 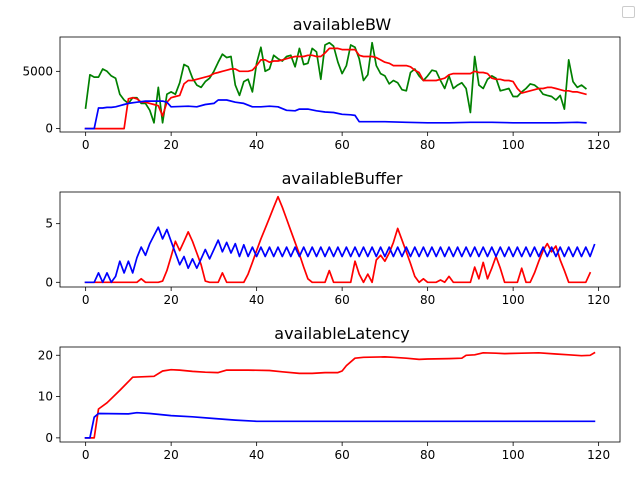 What do you see at coordinates (341, 333) in the screenshot?
I see `chart-title: availableLatency` at bounding box center [341, 333].